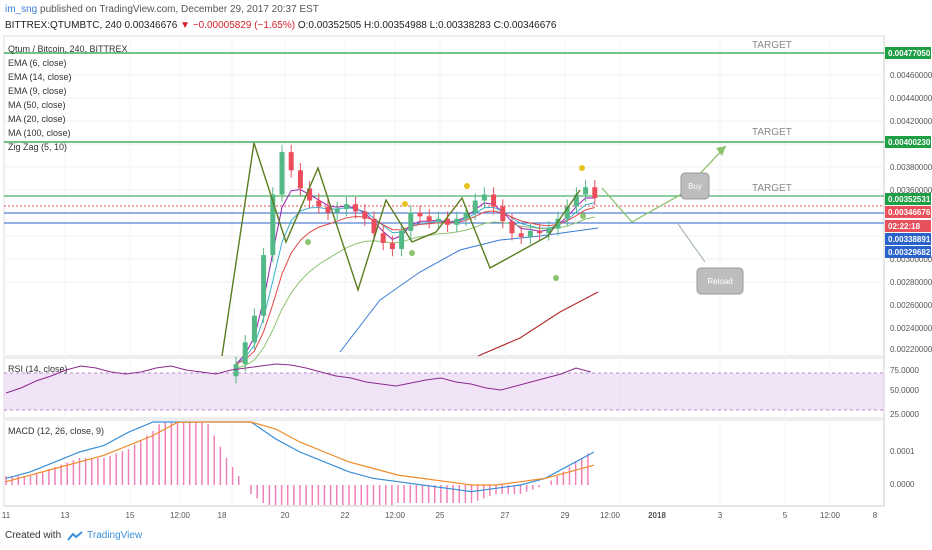  I want to click on price-label-text: 0.00338891, so click(909, 239).